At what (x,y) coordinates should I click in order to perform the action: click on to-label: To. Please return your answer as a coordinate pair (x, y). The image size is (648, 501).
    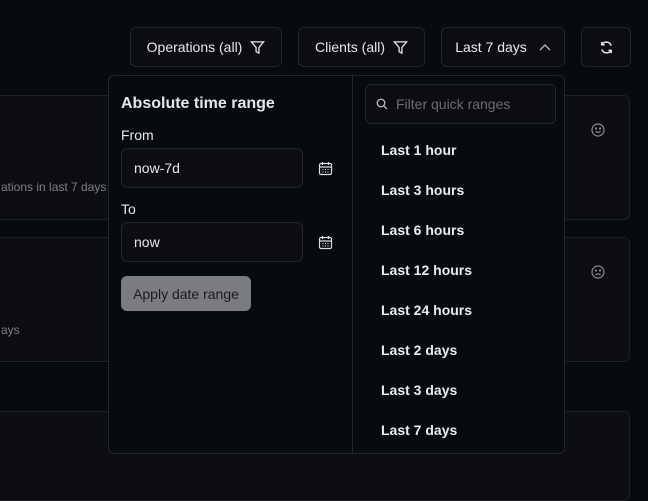
    Looking at the image, I should click on (128, 209).